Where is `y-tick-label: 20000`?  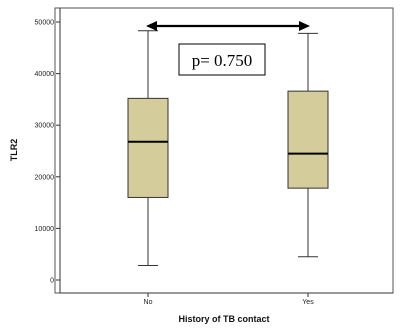 y-tick-label: 20000 is located at coordinates (45, 177).